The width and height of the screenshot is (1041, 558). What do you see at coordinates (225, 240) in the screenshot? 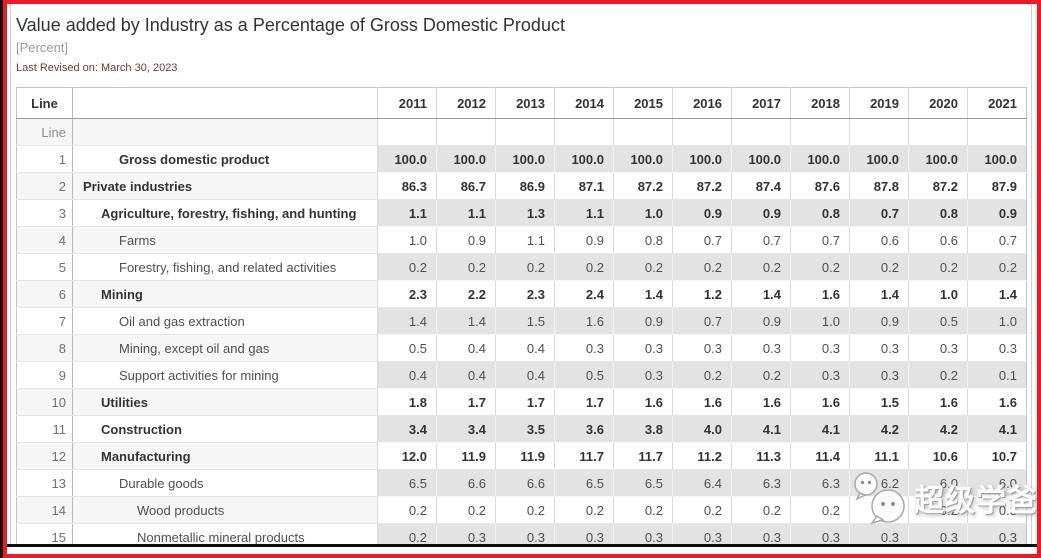
I see `industry-label-cell: Farms` at bounding box center [225, 240].